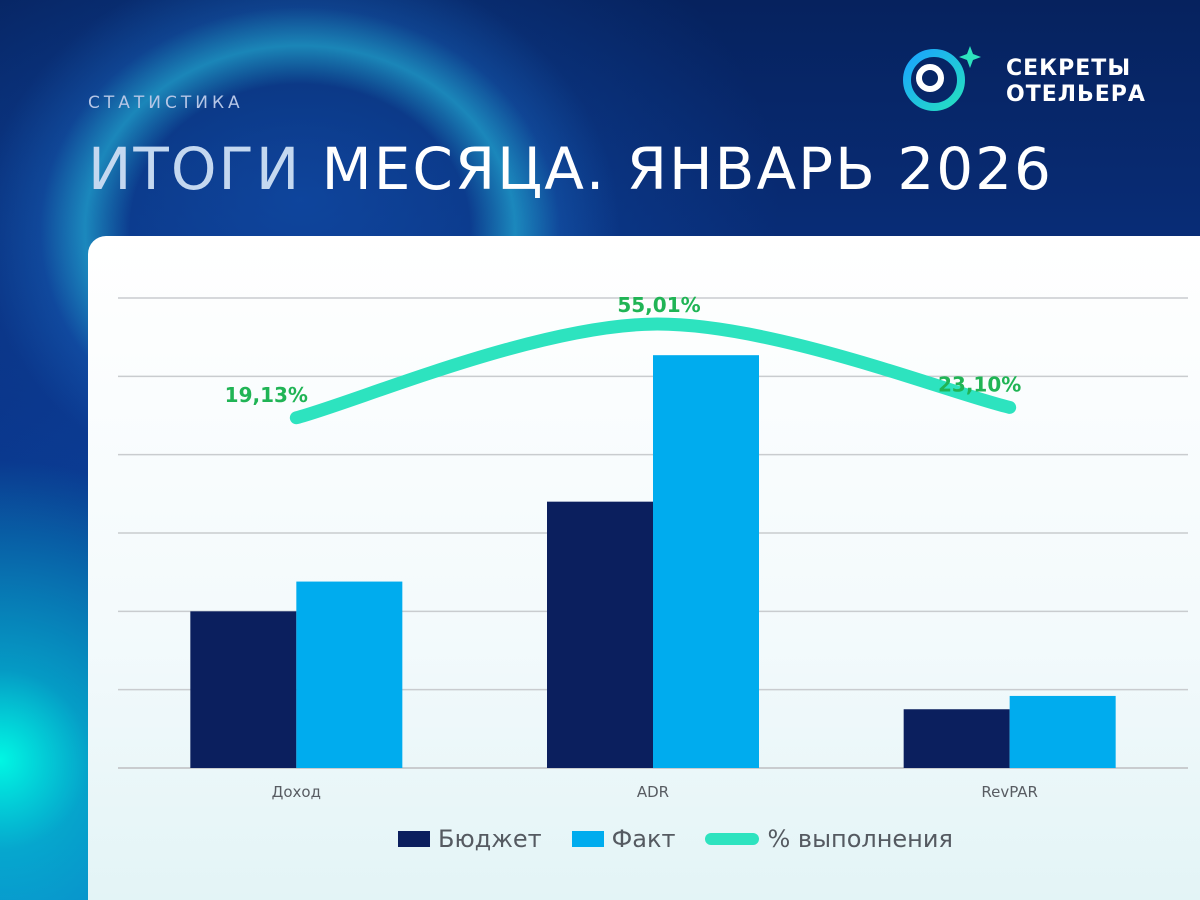 The width and height of the screenshot is (1200, 900). I want to click on x-tick-label: ADR, so click(653, 792).